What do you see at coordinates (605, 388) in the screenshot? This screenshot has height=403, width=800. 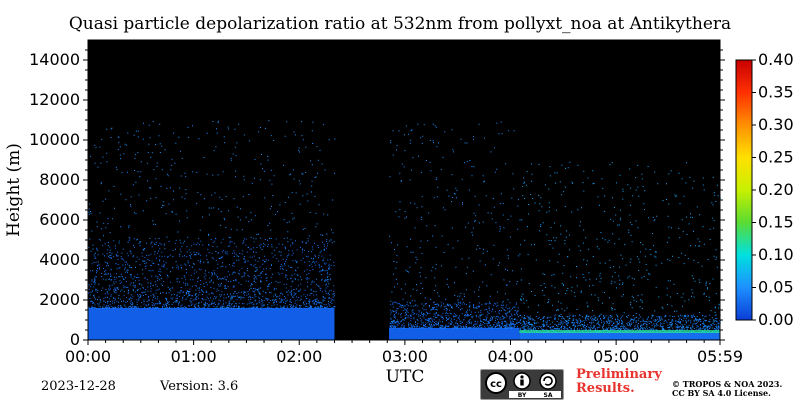 I see `preliminary-line-2: Results.` at bounding box center [605, 388].